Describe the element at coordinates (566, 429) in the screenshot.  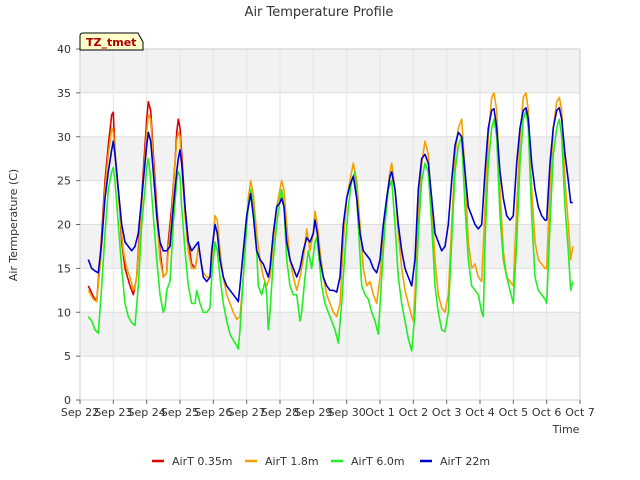
I see `x-axis-label: Time` at that location.